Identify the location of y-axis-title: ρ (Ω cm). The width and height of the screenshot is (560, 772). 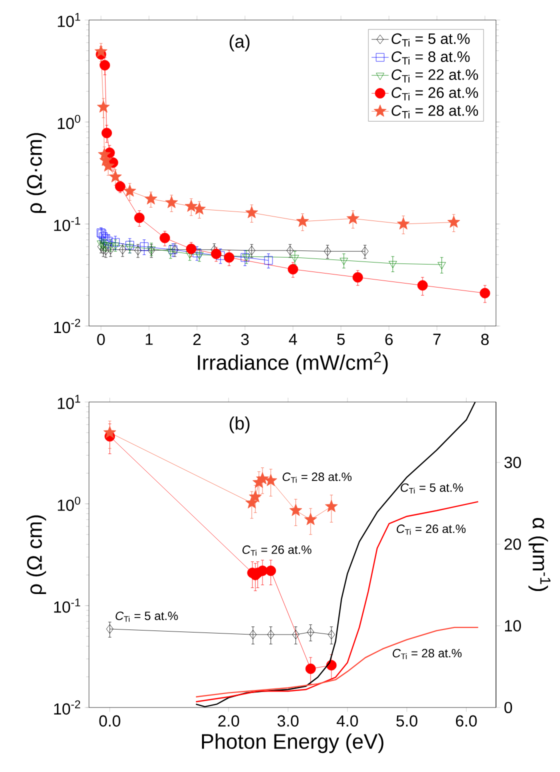
(36, 554).